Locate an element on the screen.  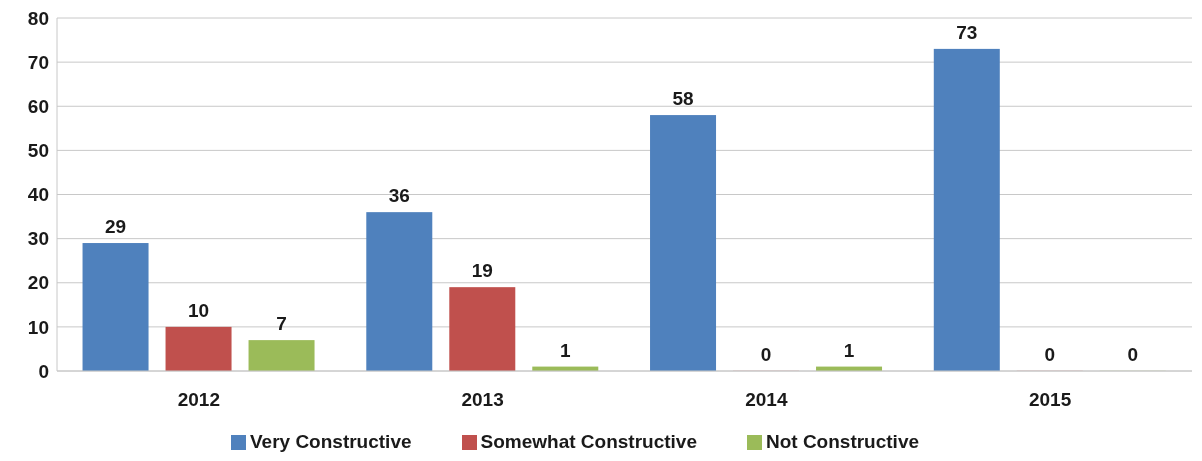
data-label: 73 is located at coordinates (967, 32).